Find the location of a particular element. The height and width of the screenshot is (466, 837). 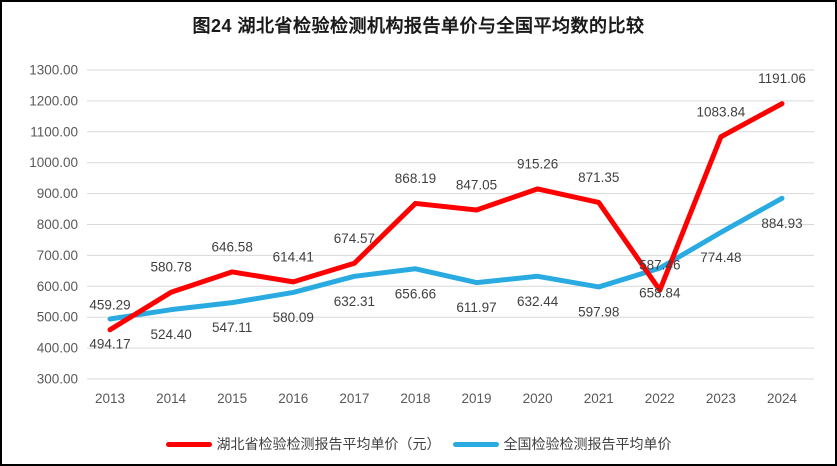

y-tick-label: 300.00 is located at coordinates (57, 379).